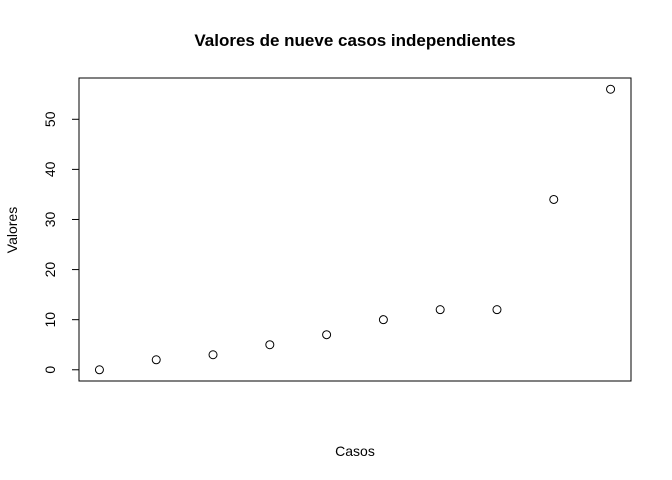  What do you see at coordinates (50, 219) in the screenshot?
I see `y-tick-label: 30` at bounding box center [50, 219].